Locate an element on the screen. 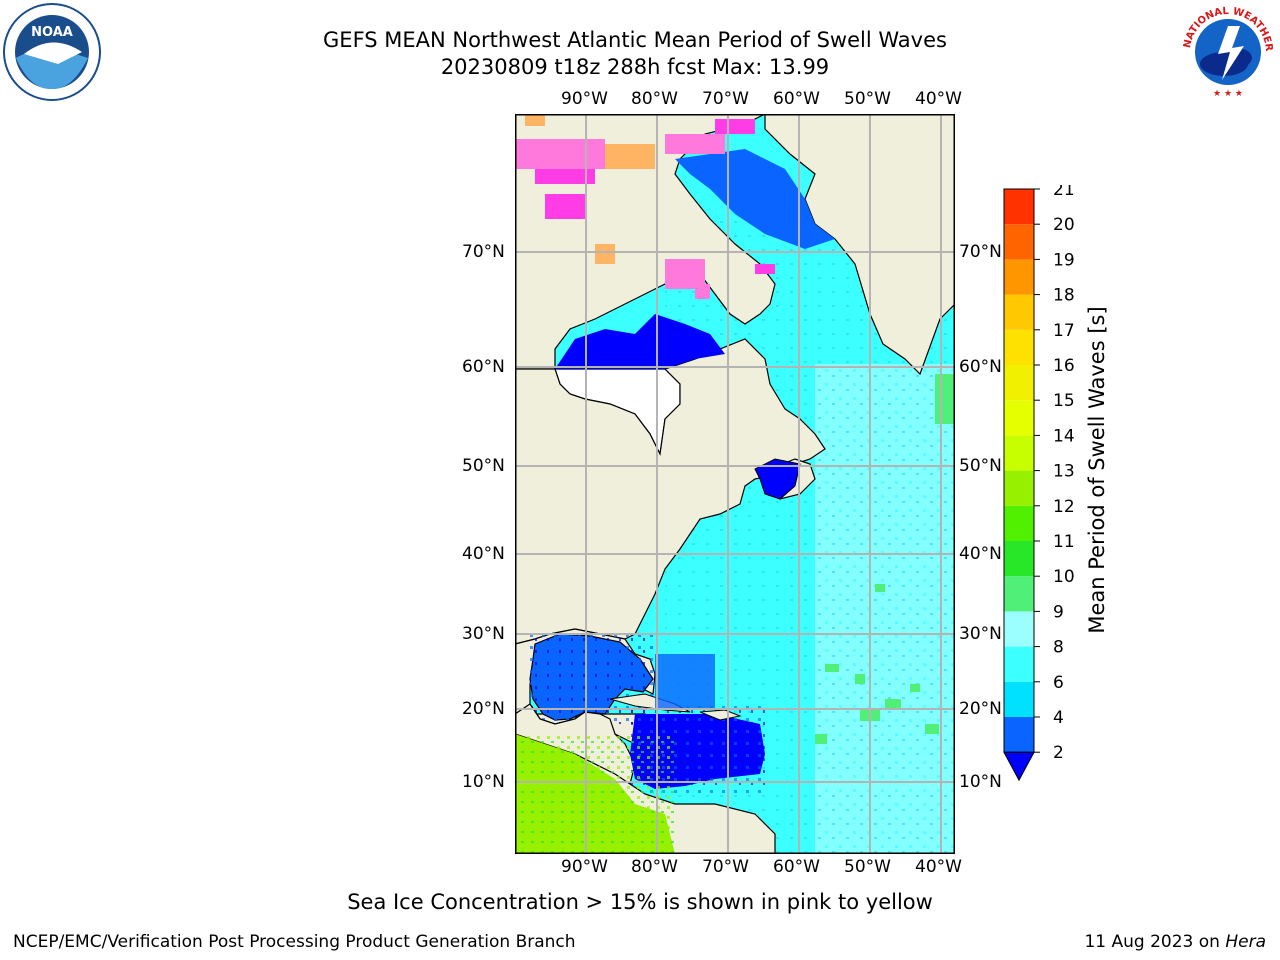 This screenshot has width=1280, height=960. colorbar-tick-label: 20 is located at coordinates (1064, 225).